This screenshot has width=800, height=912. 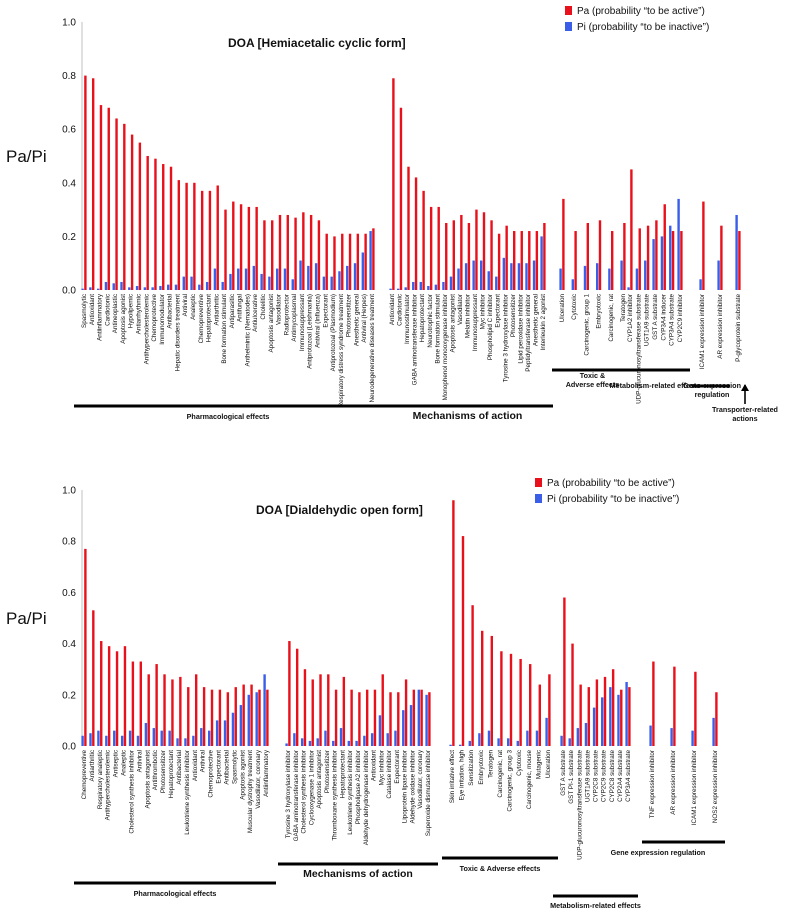 What do you see at coordinates (364, 318) in the screenshot?
I see `category-label: Antiviral (Herpes)` at bounding box center [364, 318].